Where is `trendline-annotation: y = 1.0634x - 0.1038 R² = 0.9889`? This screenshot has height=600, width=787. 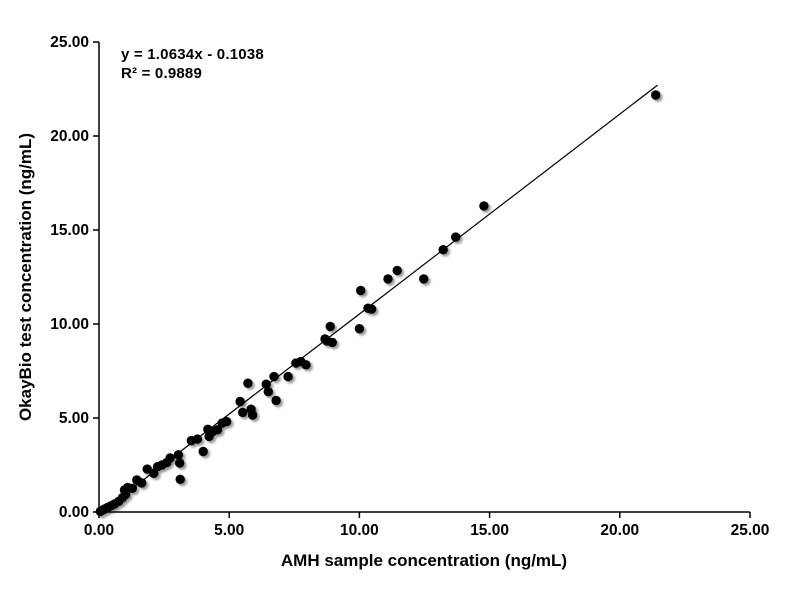
trendline-annotation: y = 1.0634x - 0.1038 R² = 0.9889 is located at coordinates (192, 64).